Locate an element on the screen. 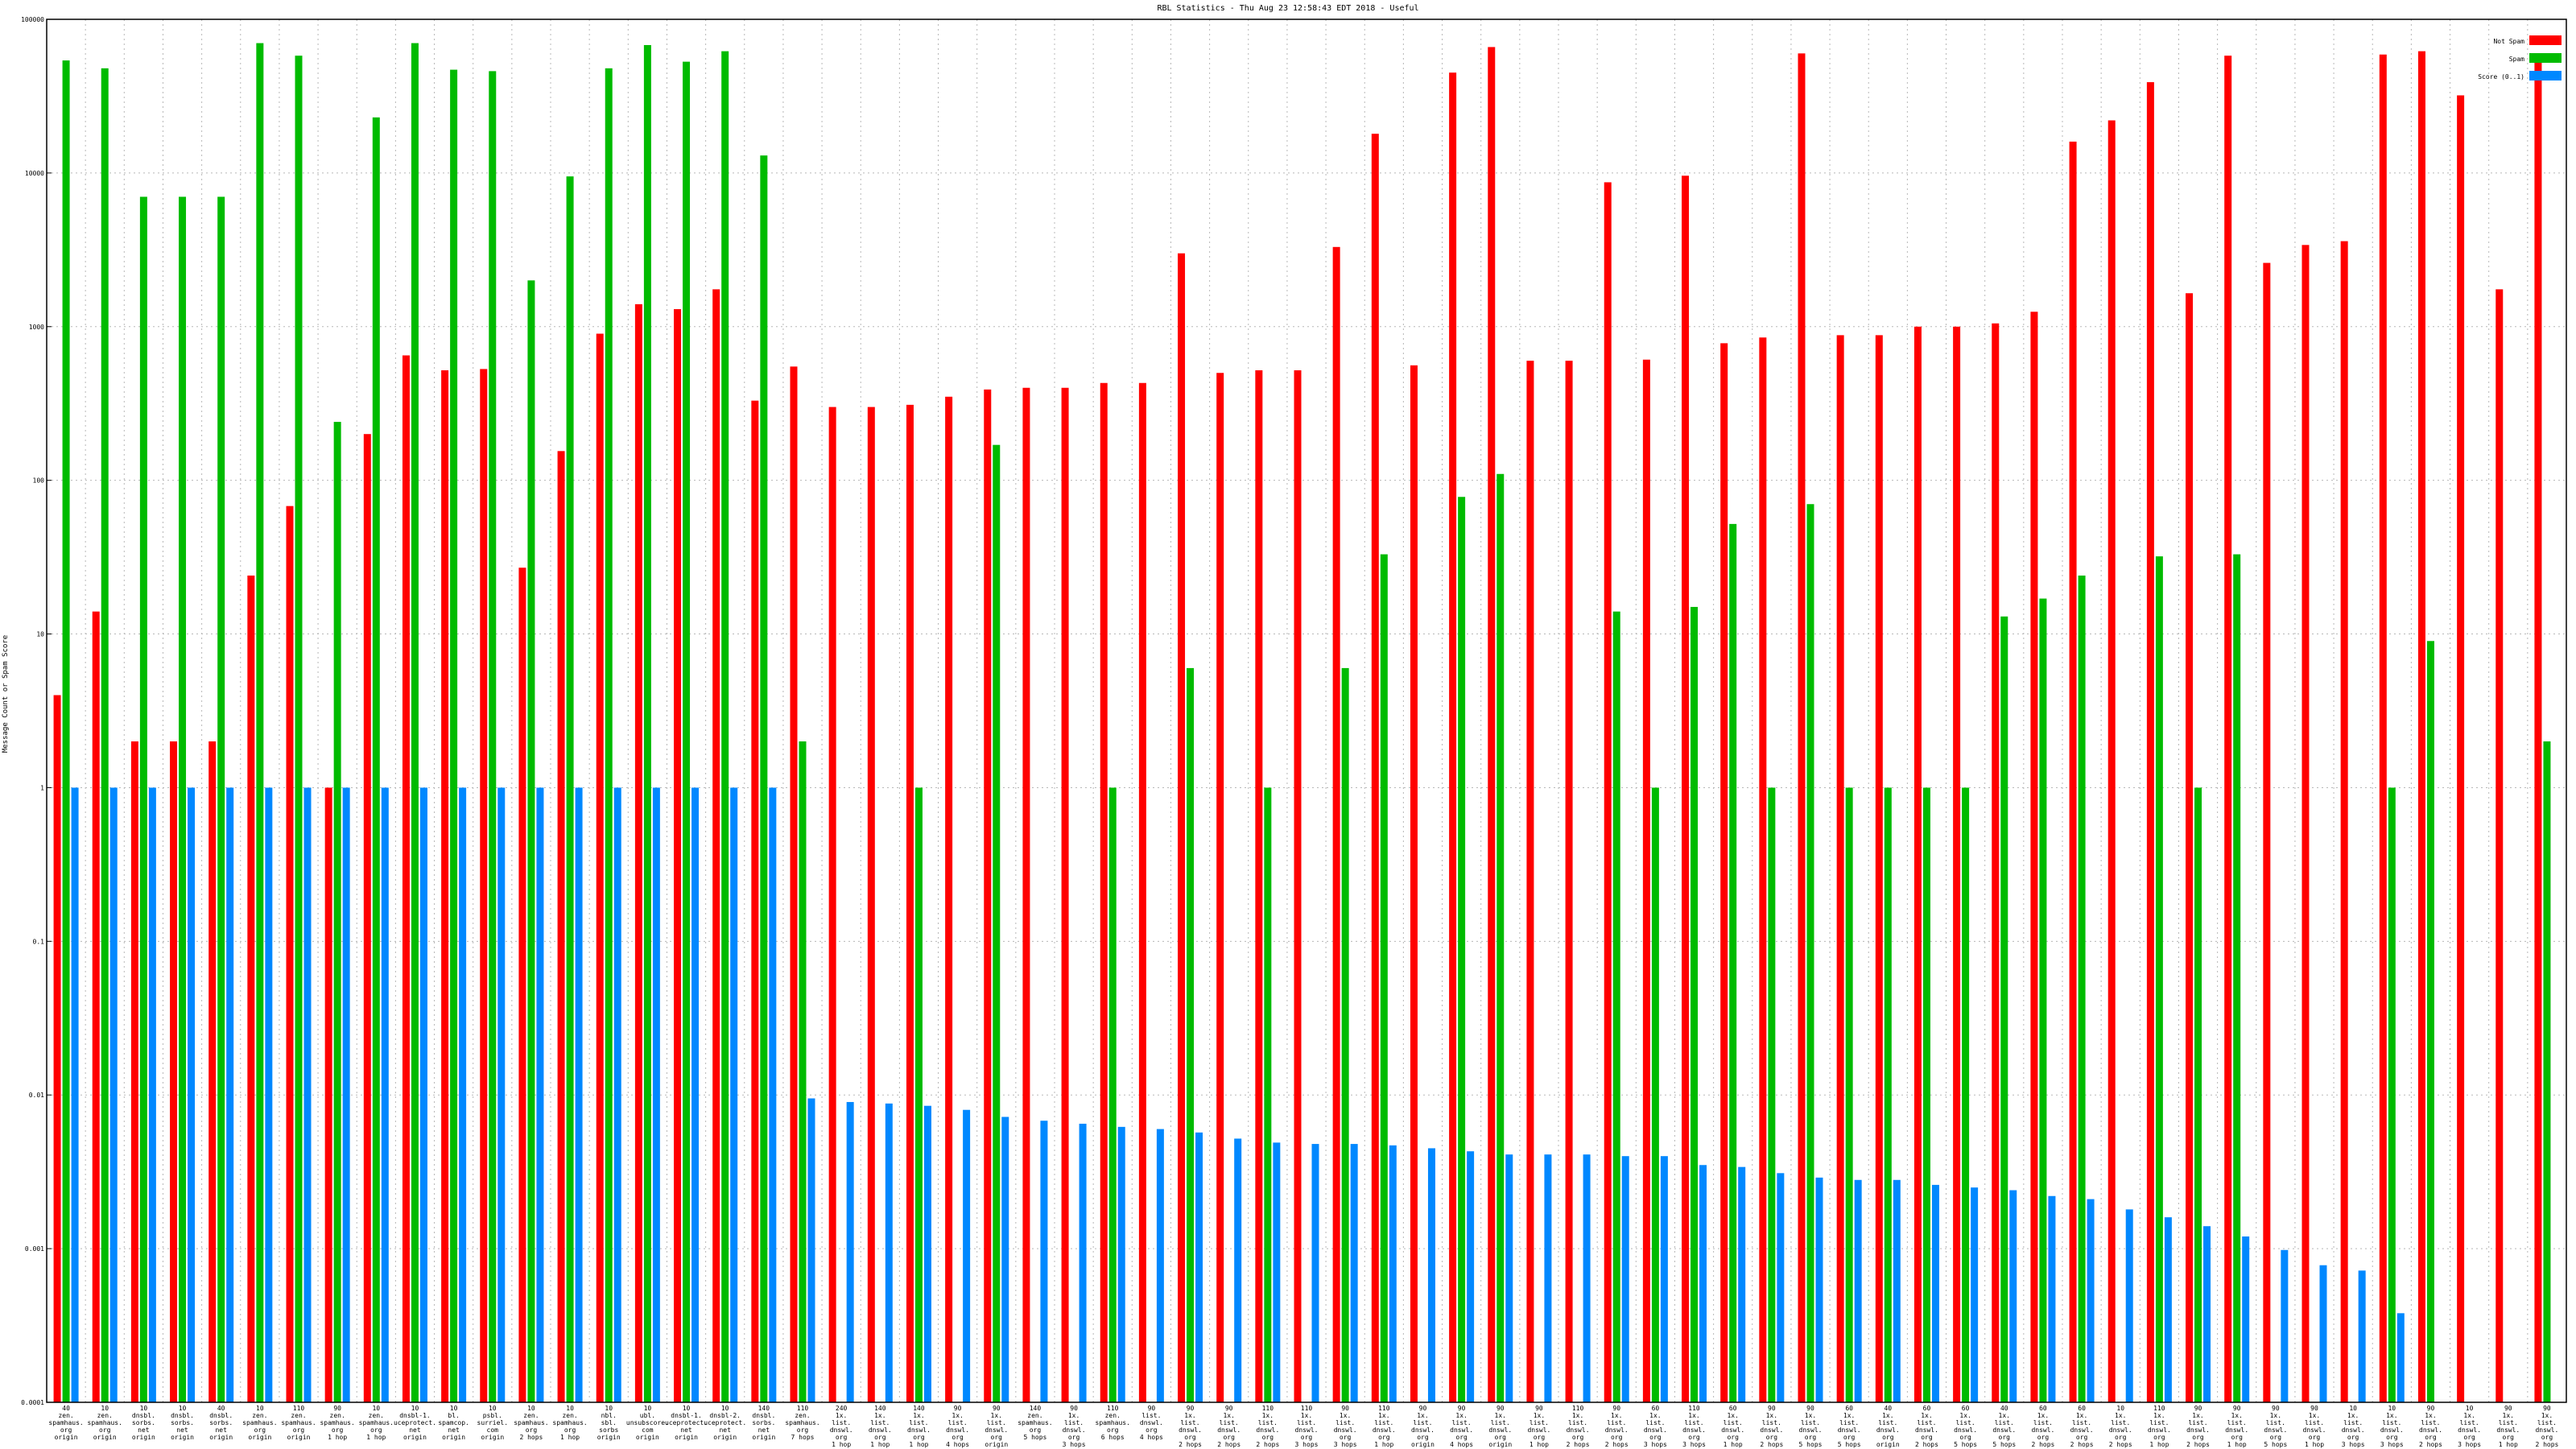 This screenshot has height=1449, width=2576. x-tick-label: 40 1x. list. dnswl. org 5 hops is located at coordinates (2004, 1426).